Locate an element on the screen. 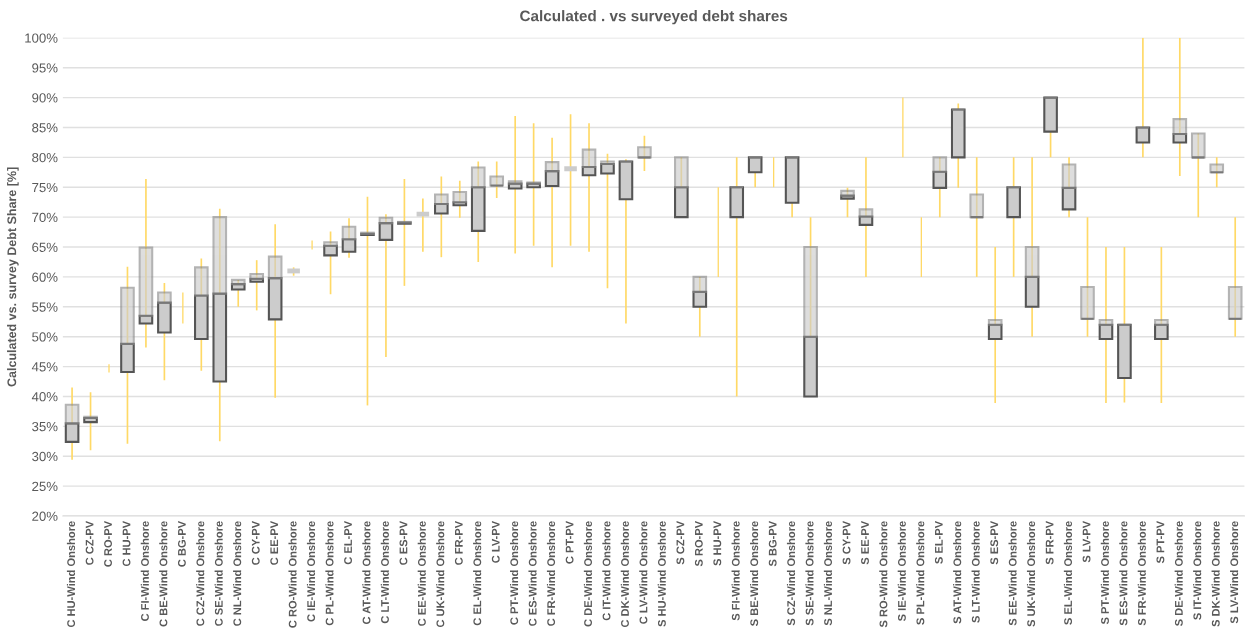 The width and height of the screenshot is (1257, 641). y-tick-label: 25% is located at coordinates (45, 486).